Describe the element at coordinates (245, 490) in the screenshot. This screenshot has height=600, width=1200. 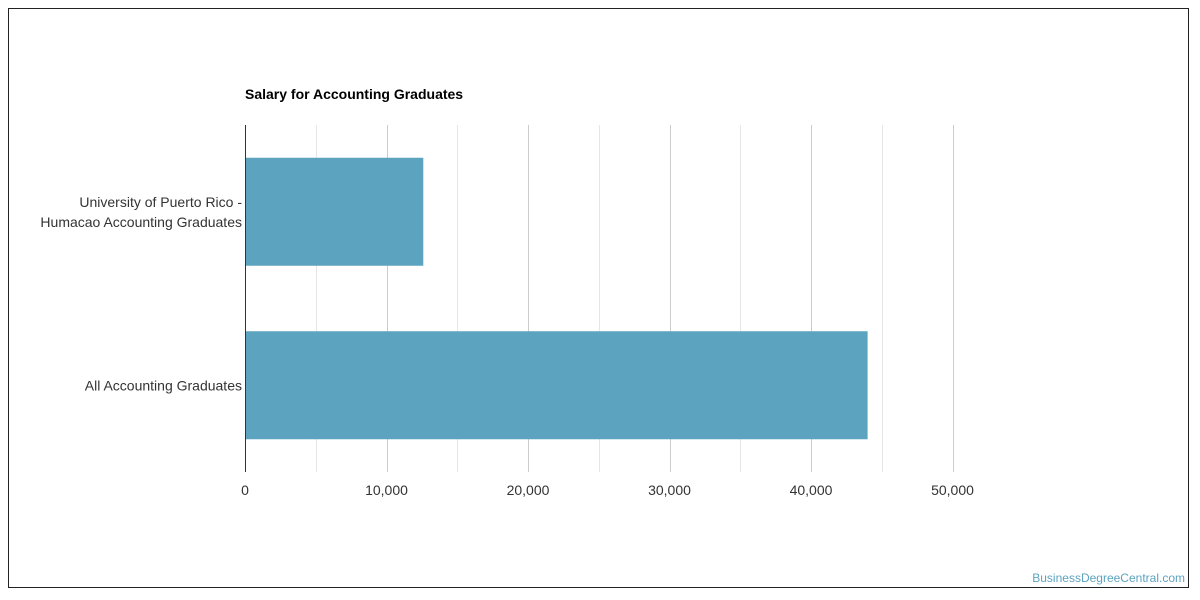
I see `x-tick-label: 0` at that location.